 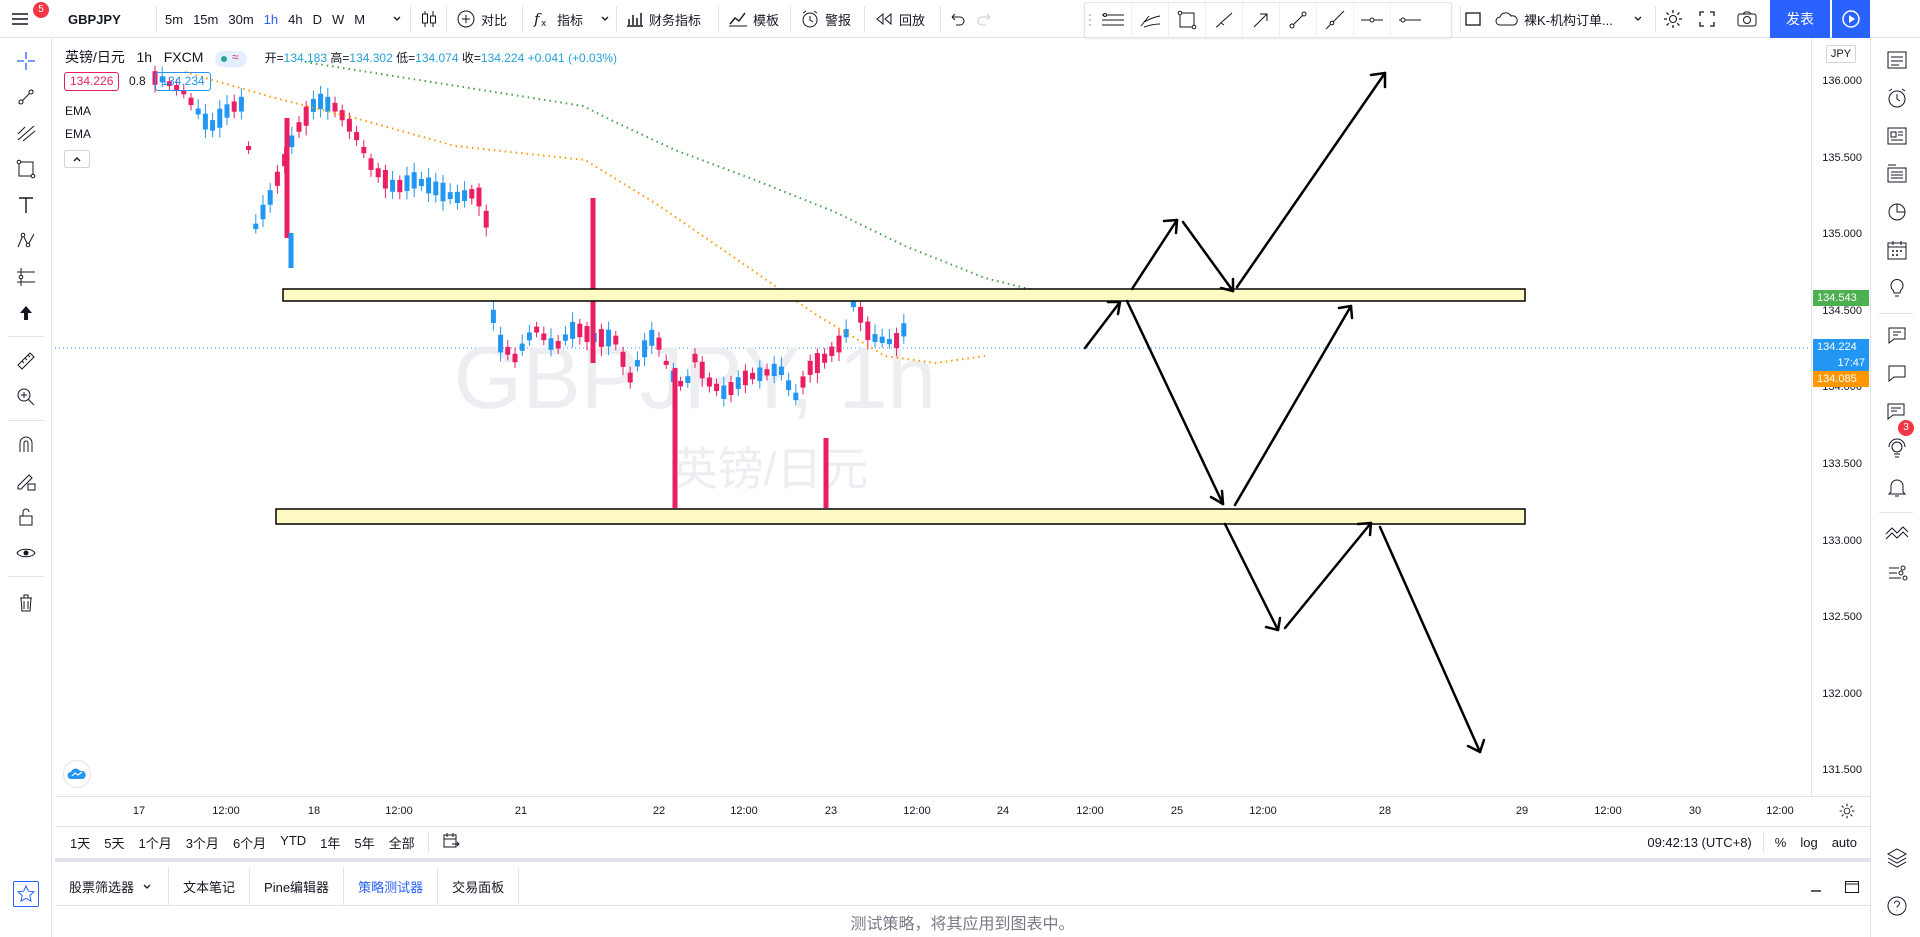 I want to click on fib-tool, so click(x=26, y=133).